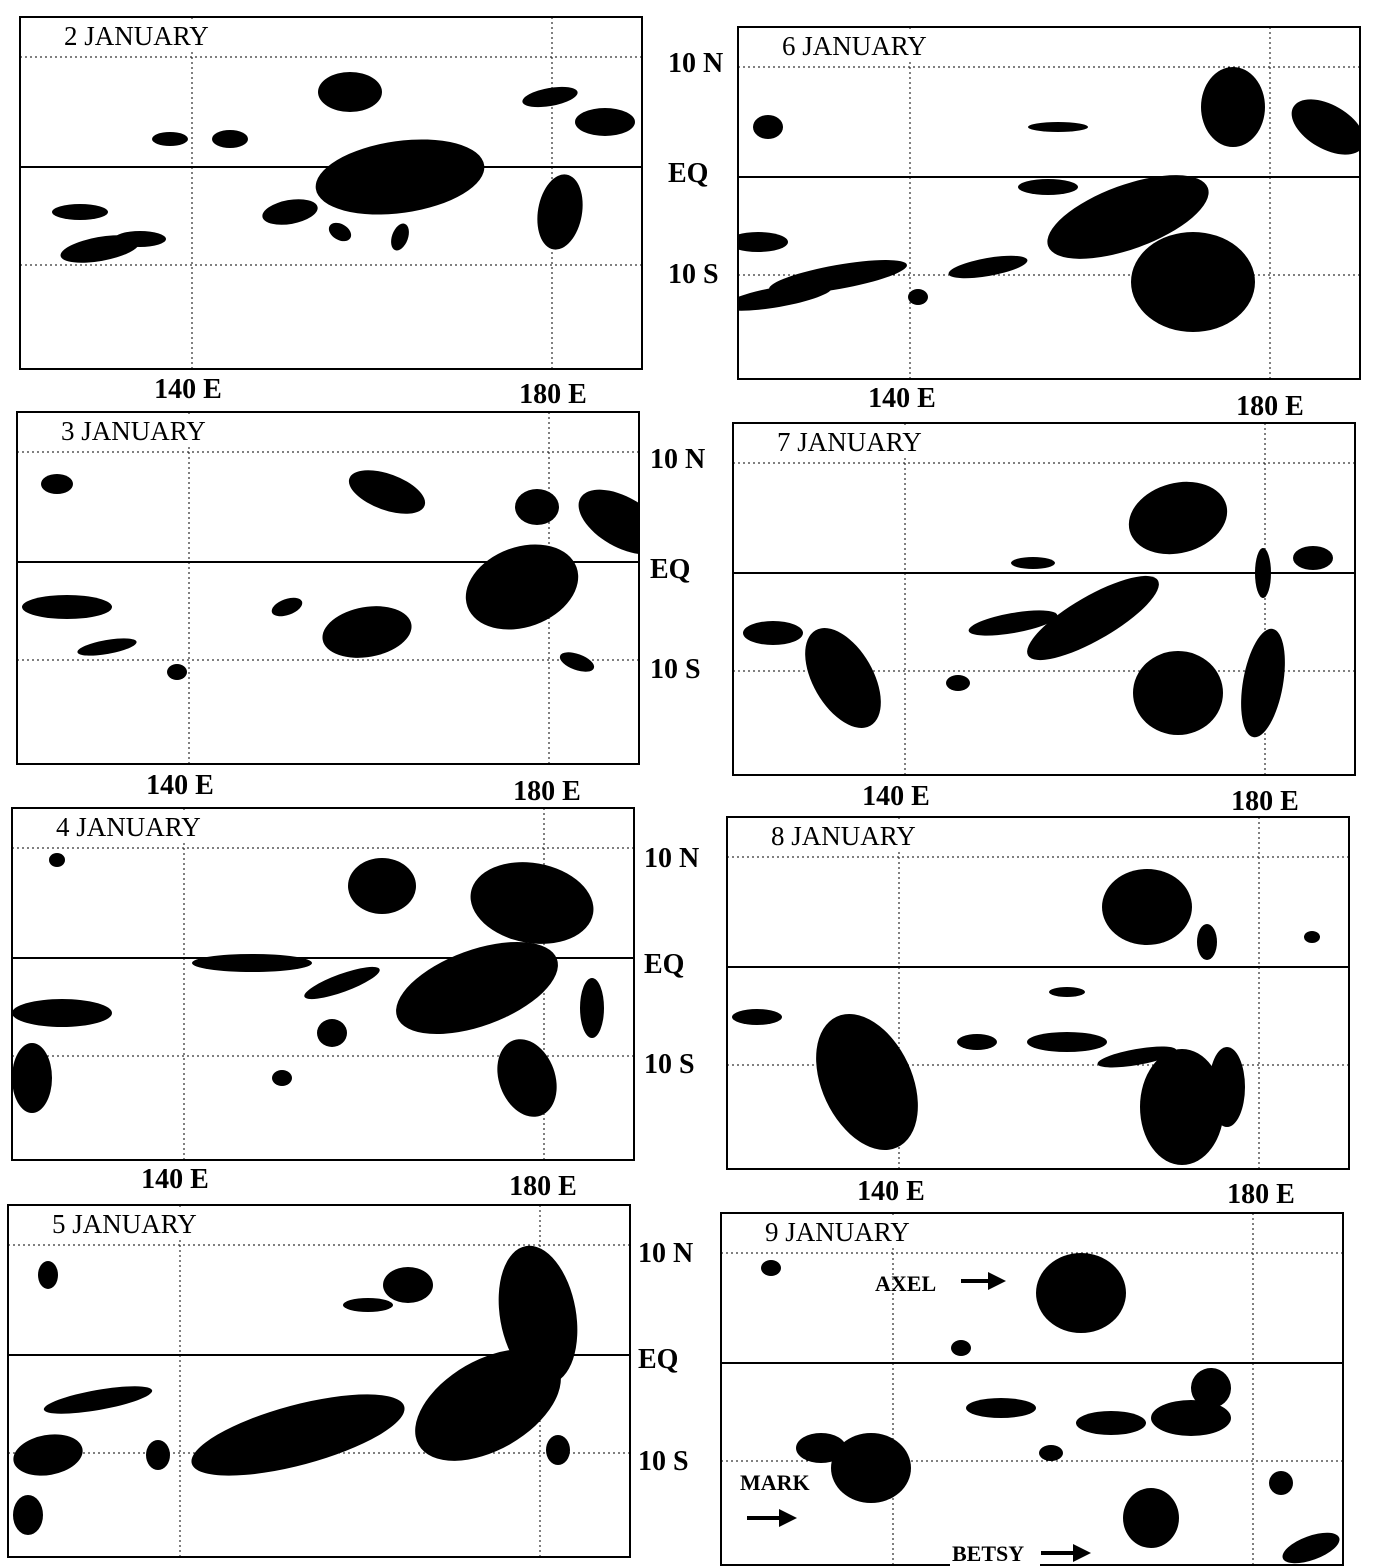 The height and width of the screenshot is (1566, 1373). I want to click on panel-title: 2 JANUARY, so click(136, 36).